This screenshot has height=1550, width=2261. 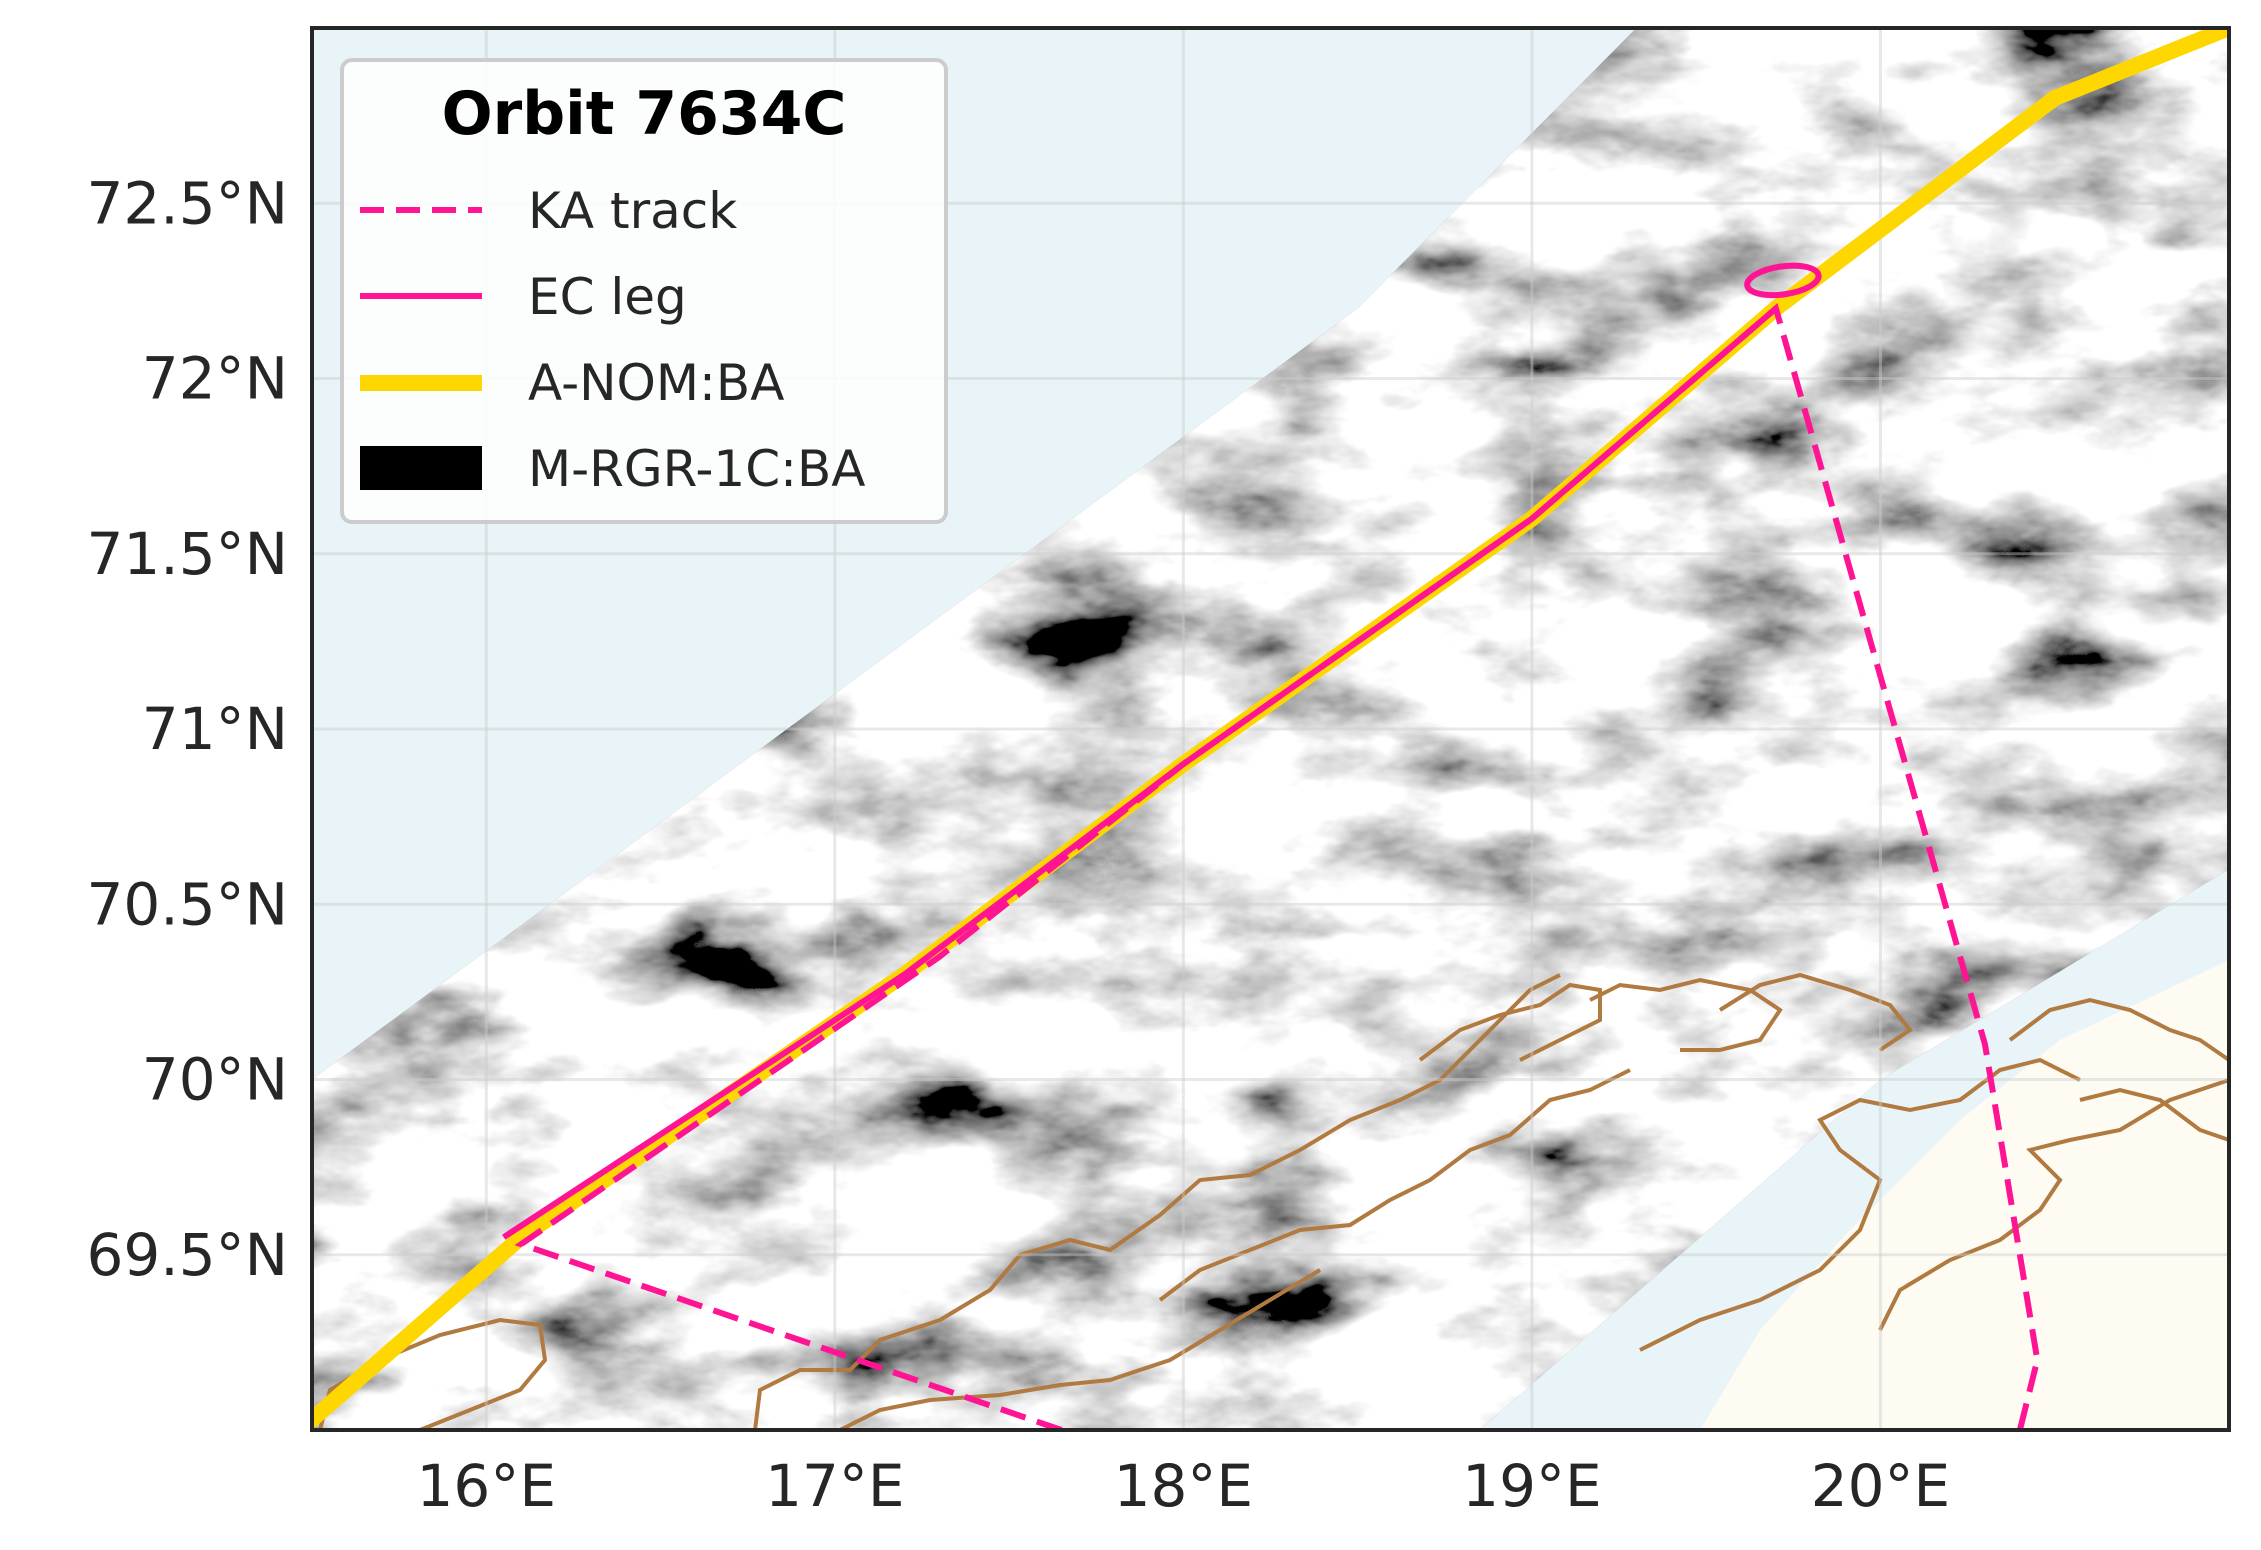 I want to click on legend-title: Orbit 7634C, so click(x=644, y=114).